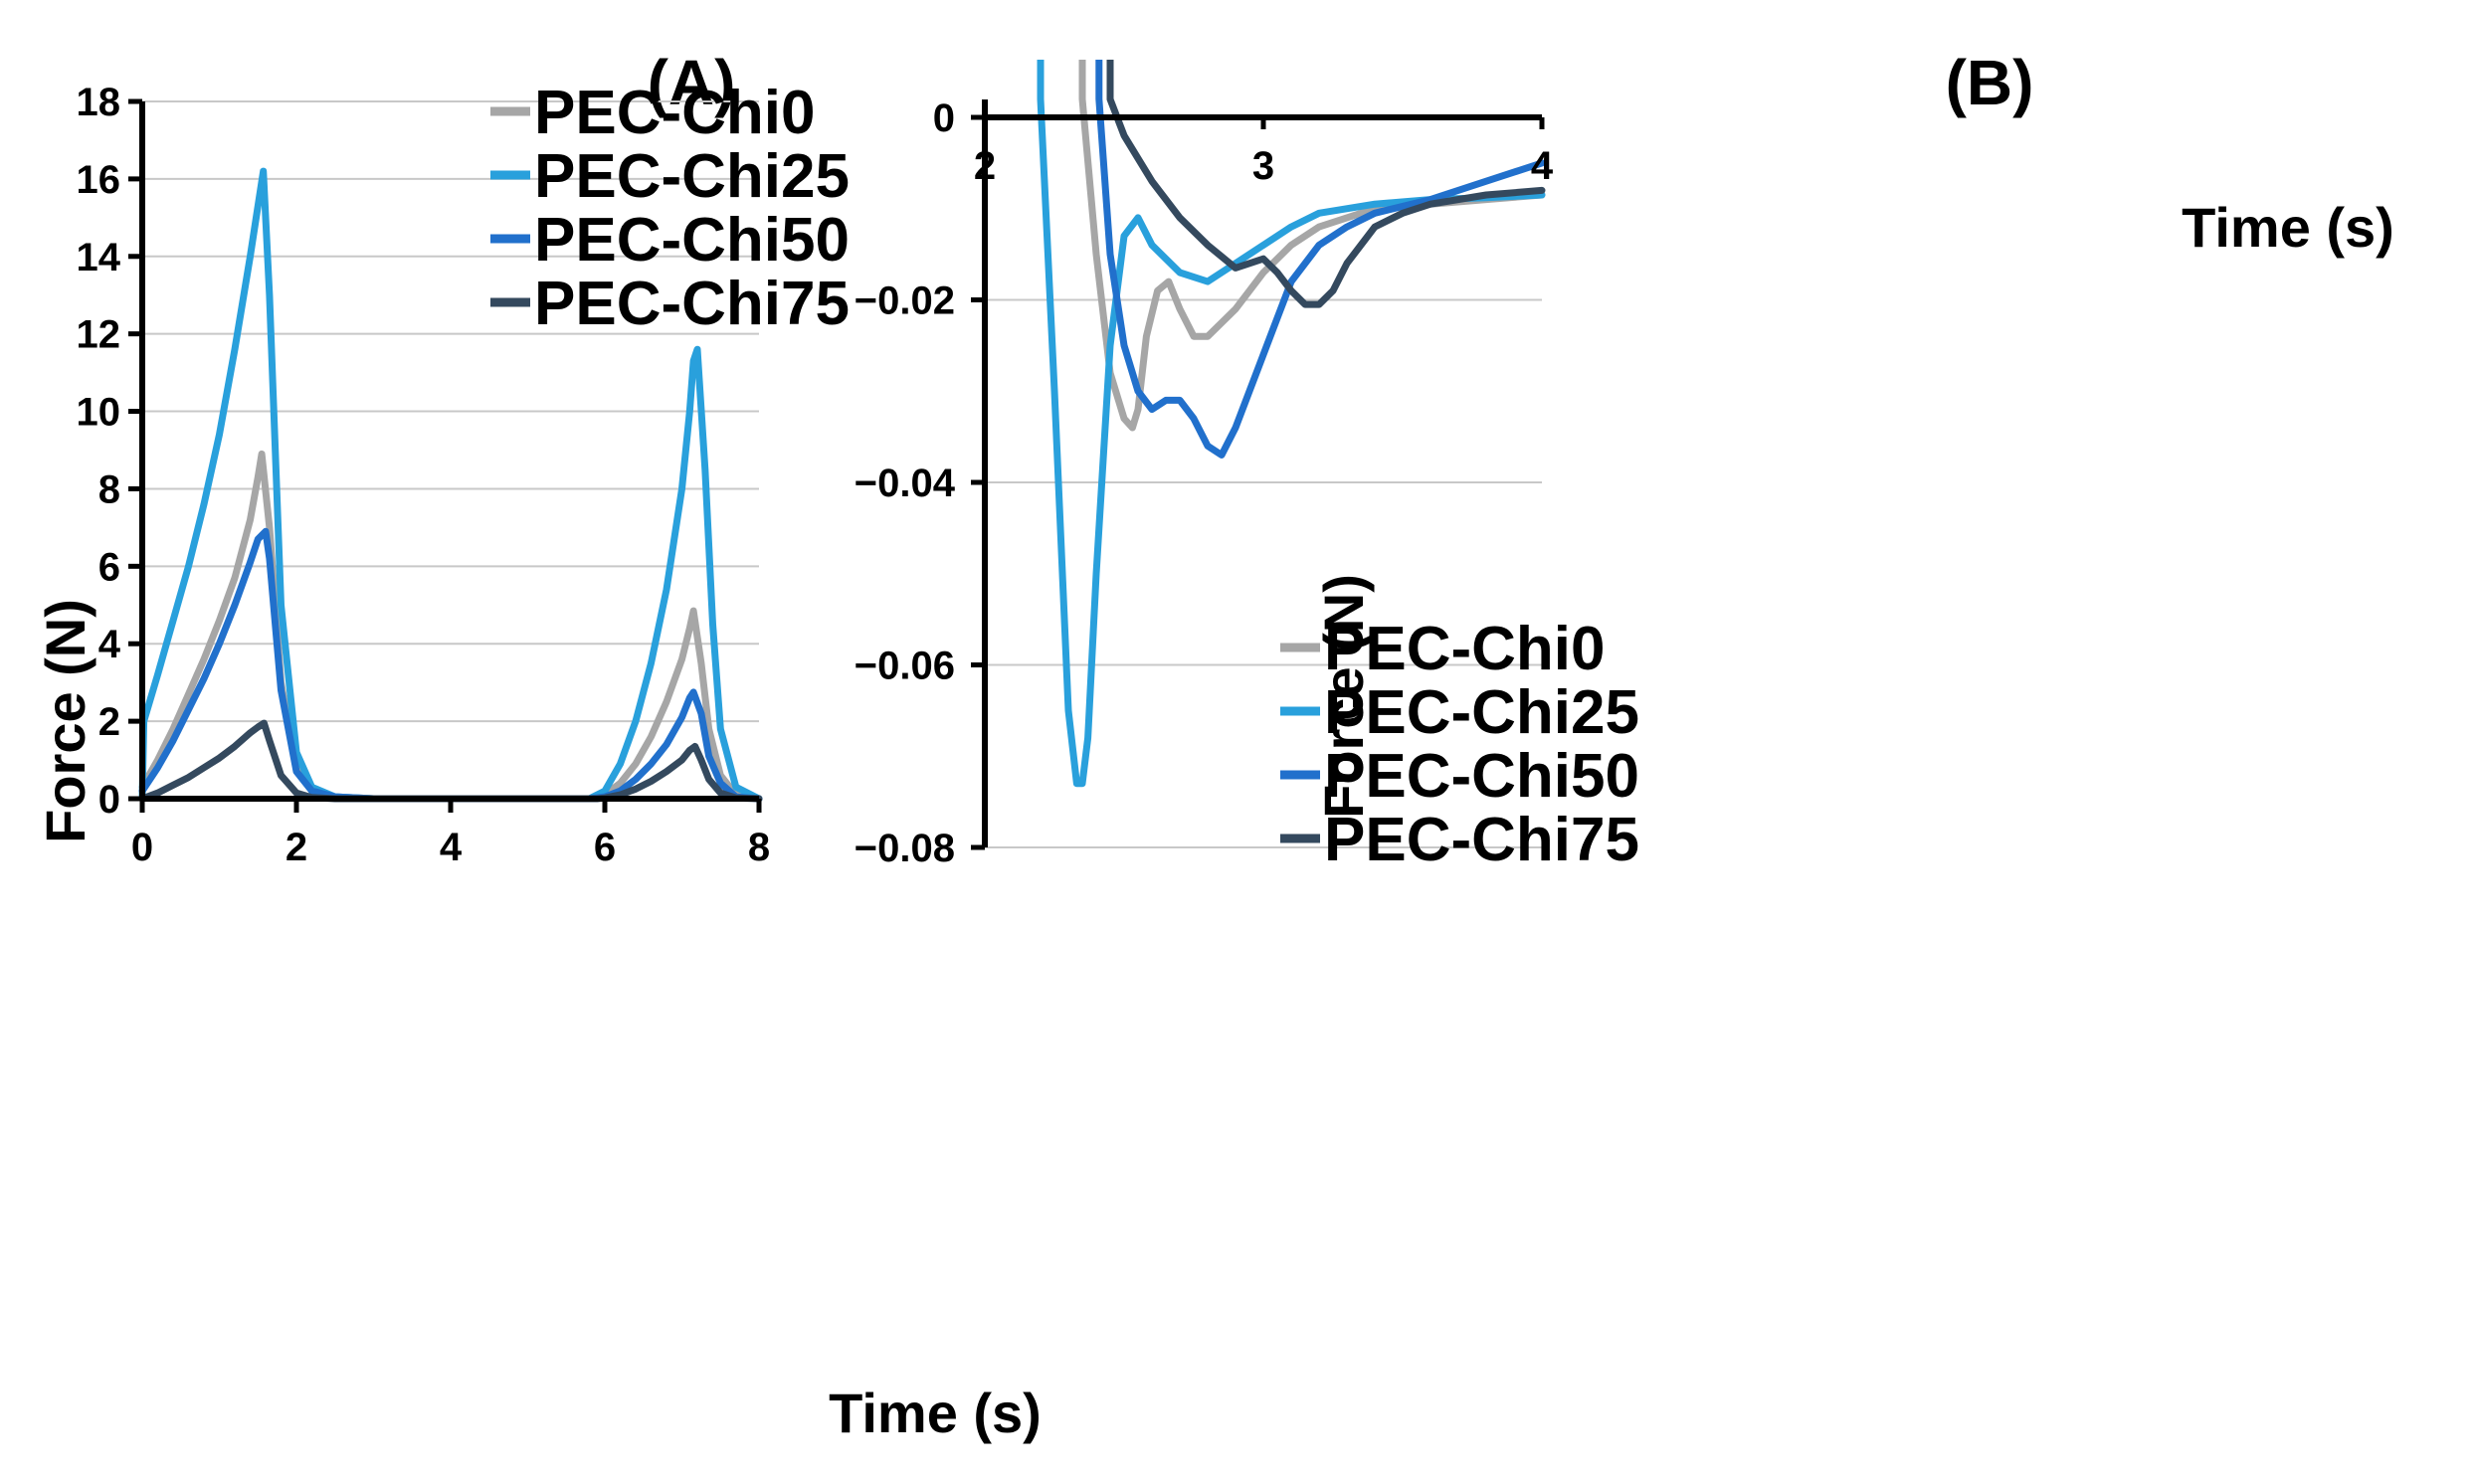 This screenshot has height=1484, width=2476. What do you see at coordinates (692, 83) in the screenshot?
I see `panel-a-title: (A)` at bounding box center [692, 83].